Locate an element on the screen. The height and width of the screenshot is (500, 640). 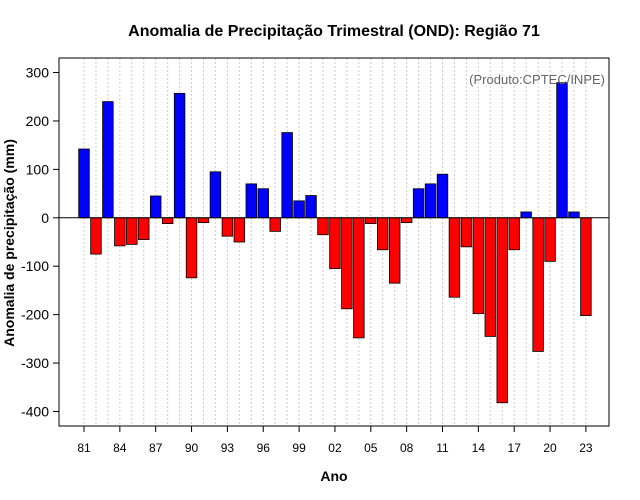
x-tick-label: 05 is located at coordinates (371, 448).